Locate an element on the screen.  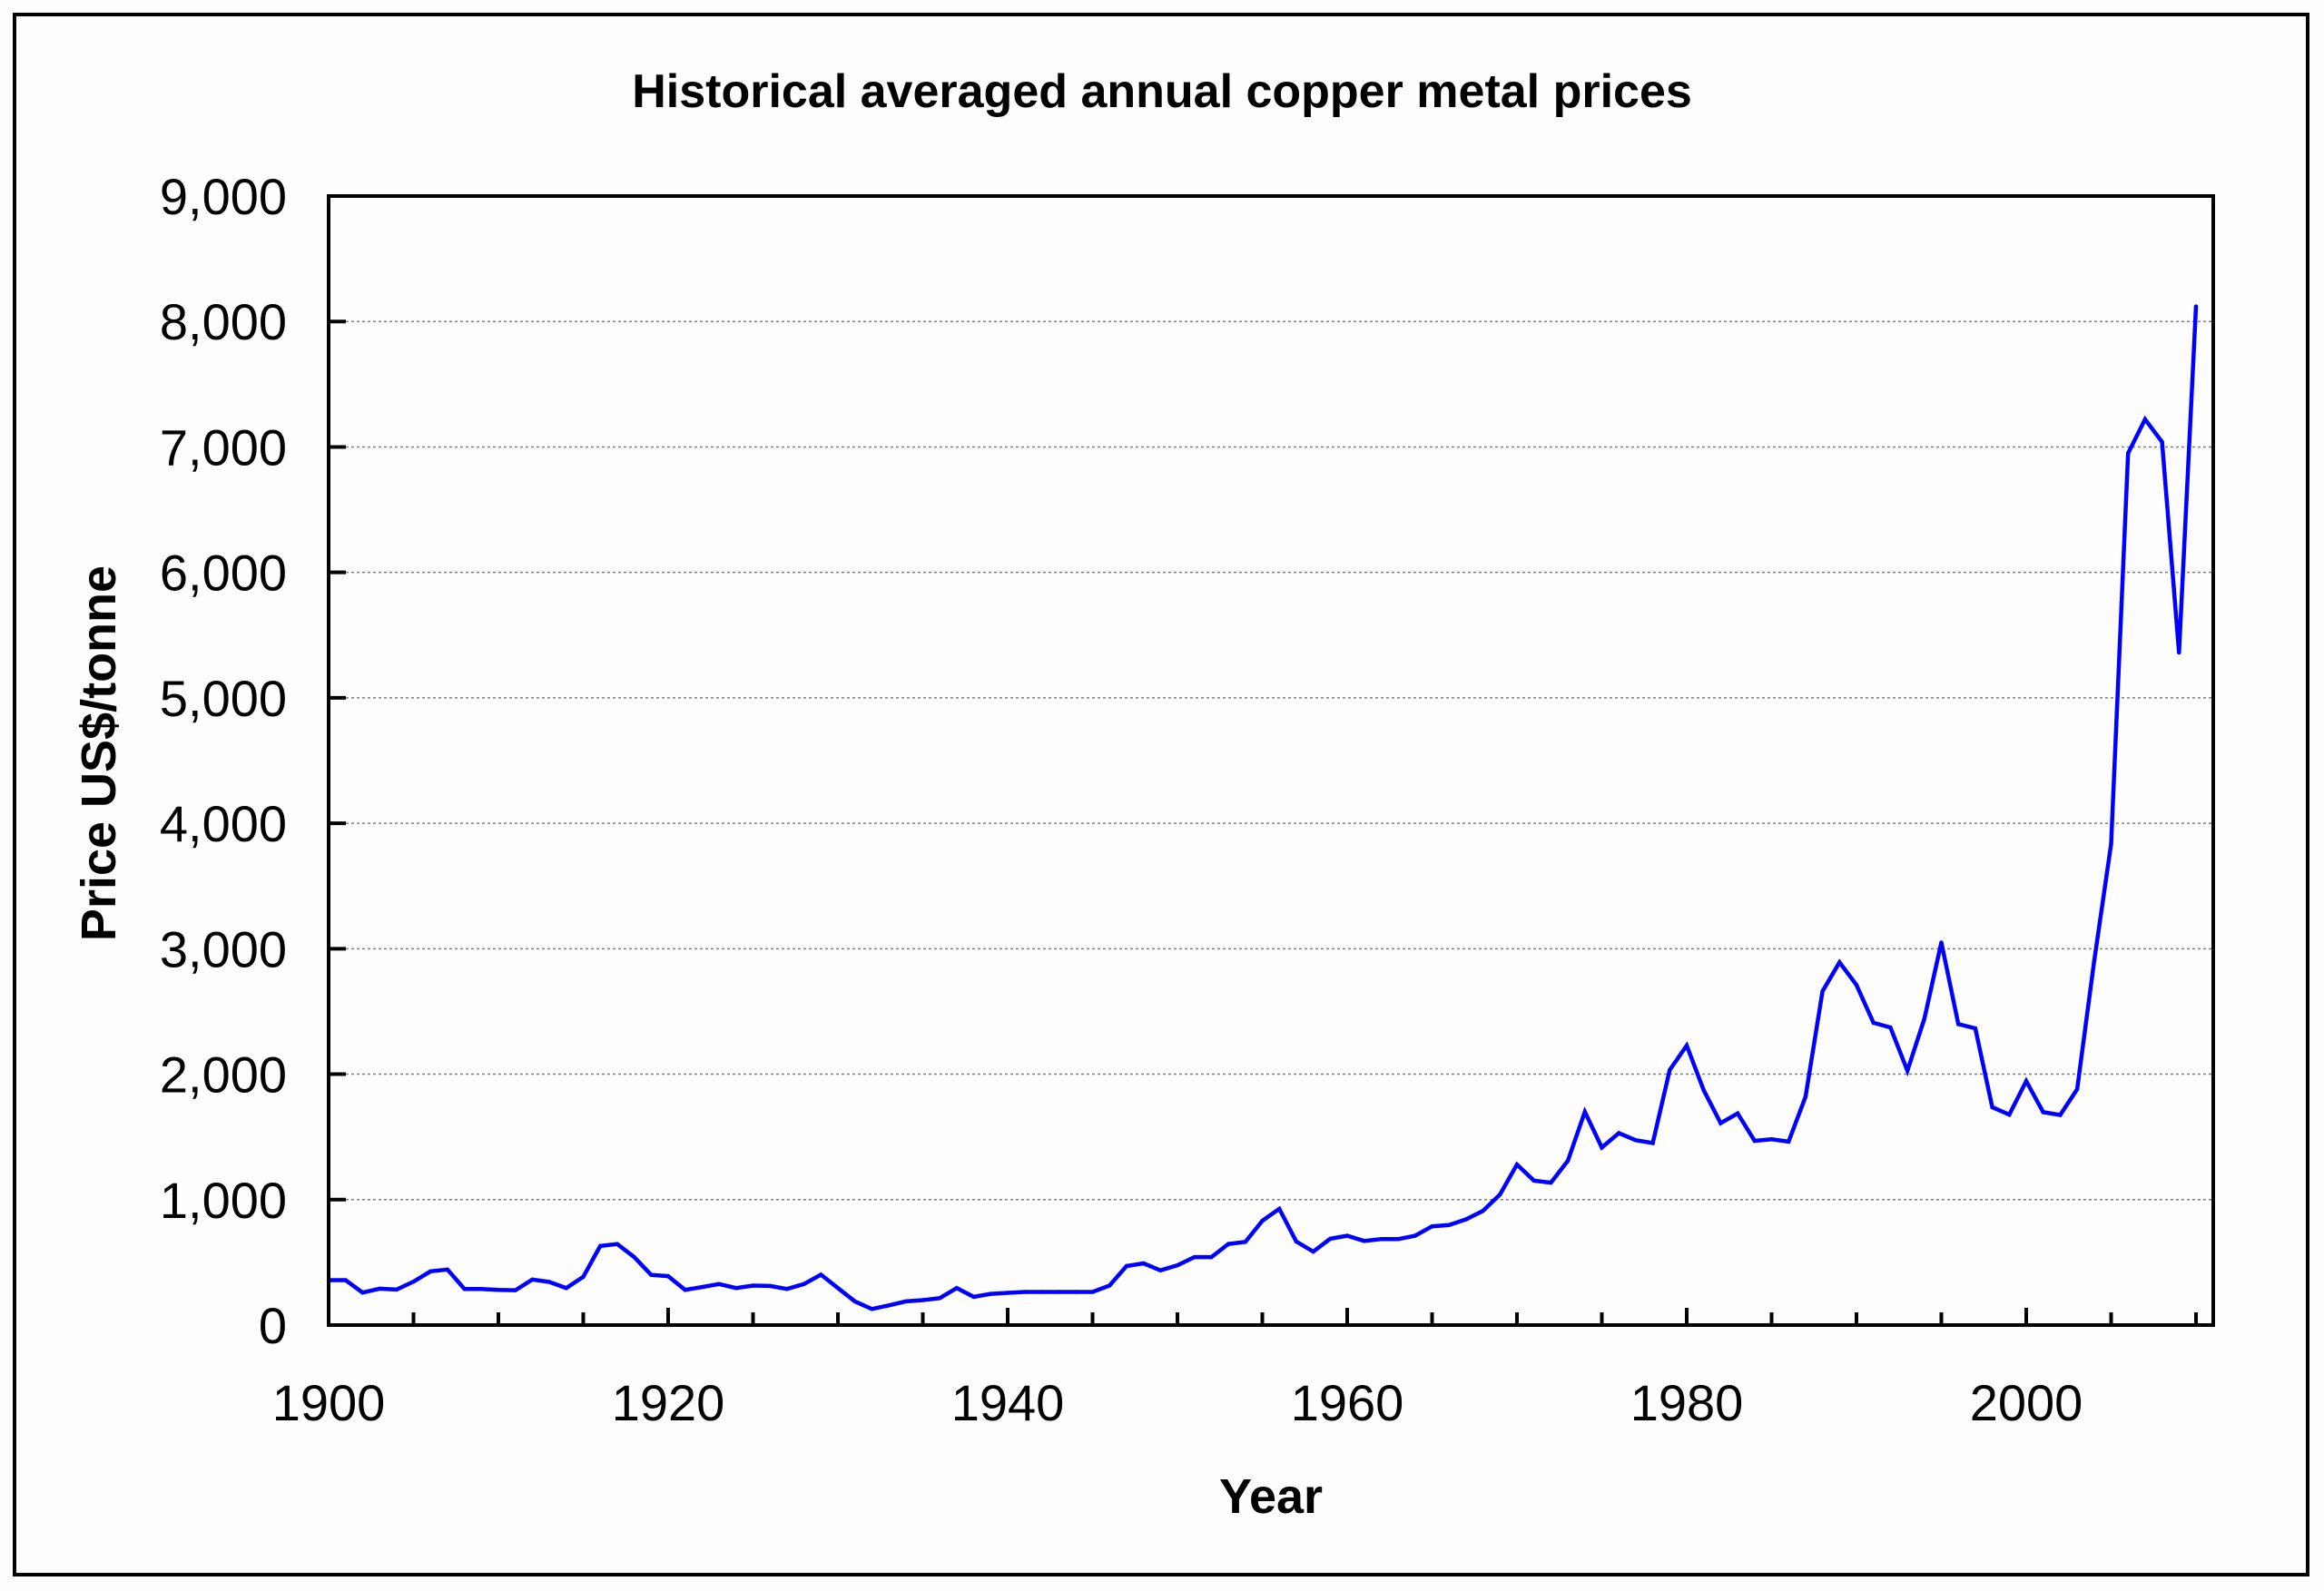
y-tick-label: 8,000 is located at coordinates (223, 322).